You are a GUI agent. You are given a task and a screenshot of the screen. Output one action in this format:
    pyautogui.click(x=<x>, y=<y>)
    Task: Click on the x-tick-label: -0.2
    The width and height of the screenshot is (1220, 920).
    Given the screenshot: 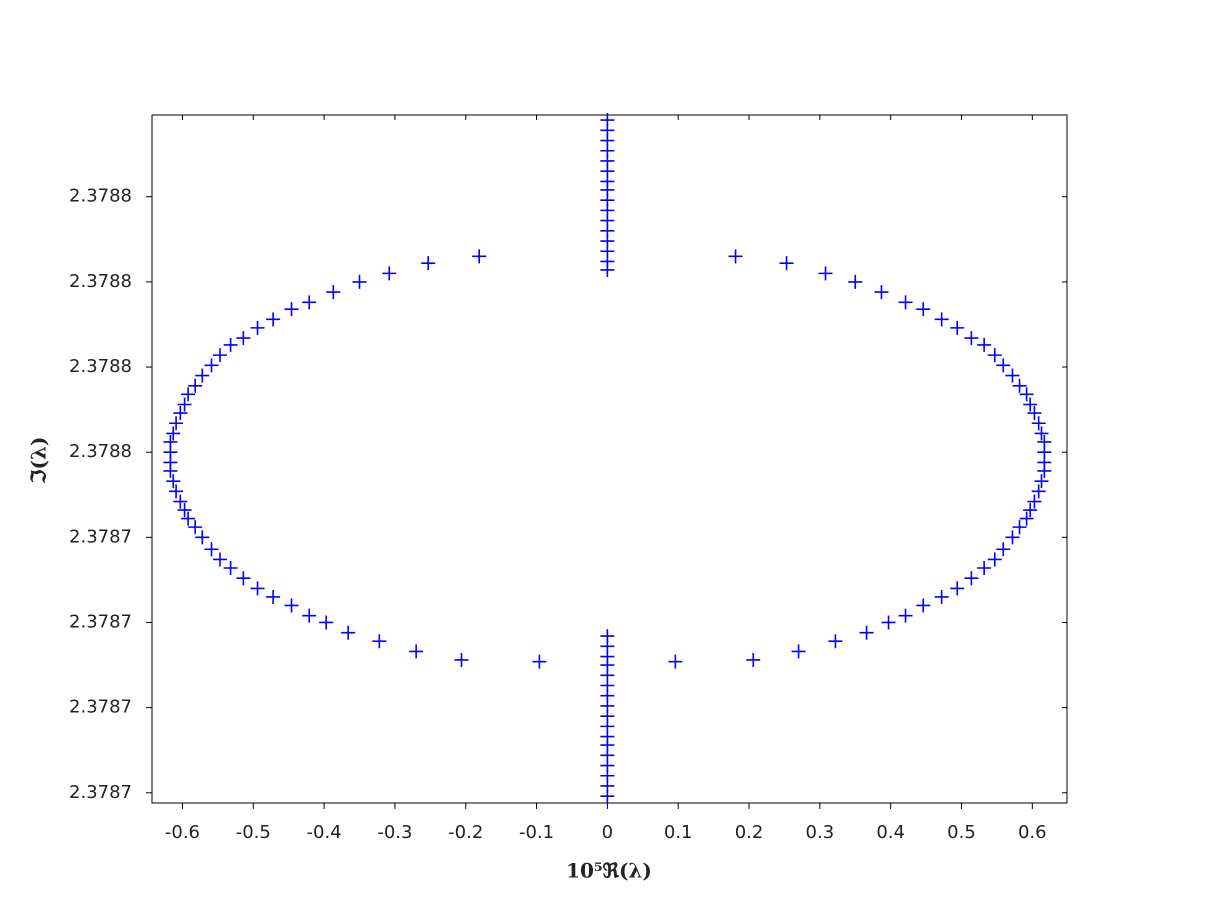 What is the action you would take?
    pyautogui.click(x=465, y=832)
    